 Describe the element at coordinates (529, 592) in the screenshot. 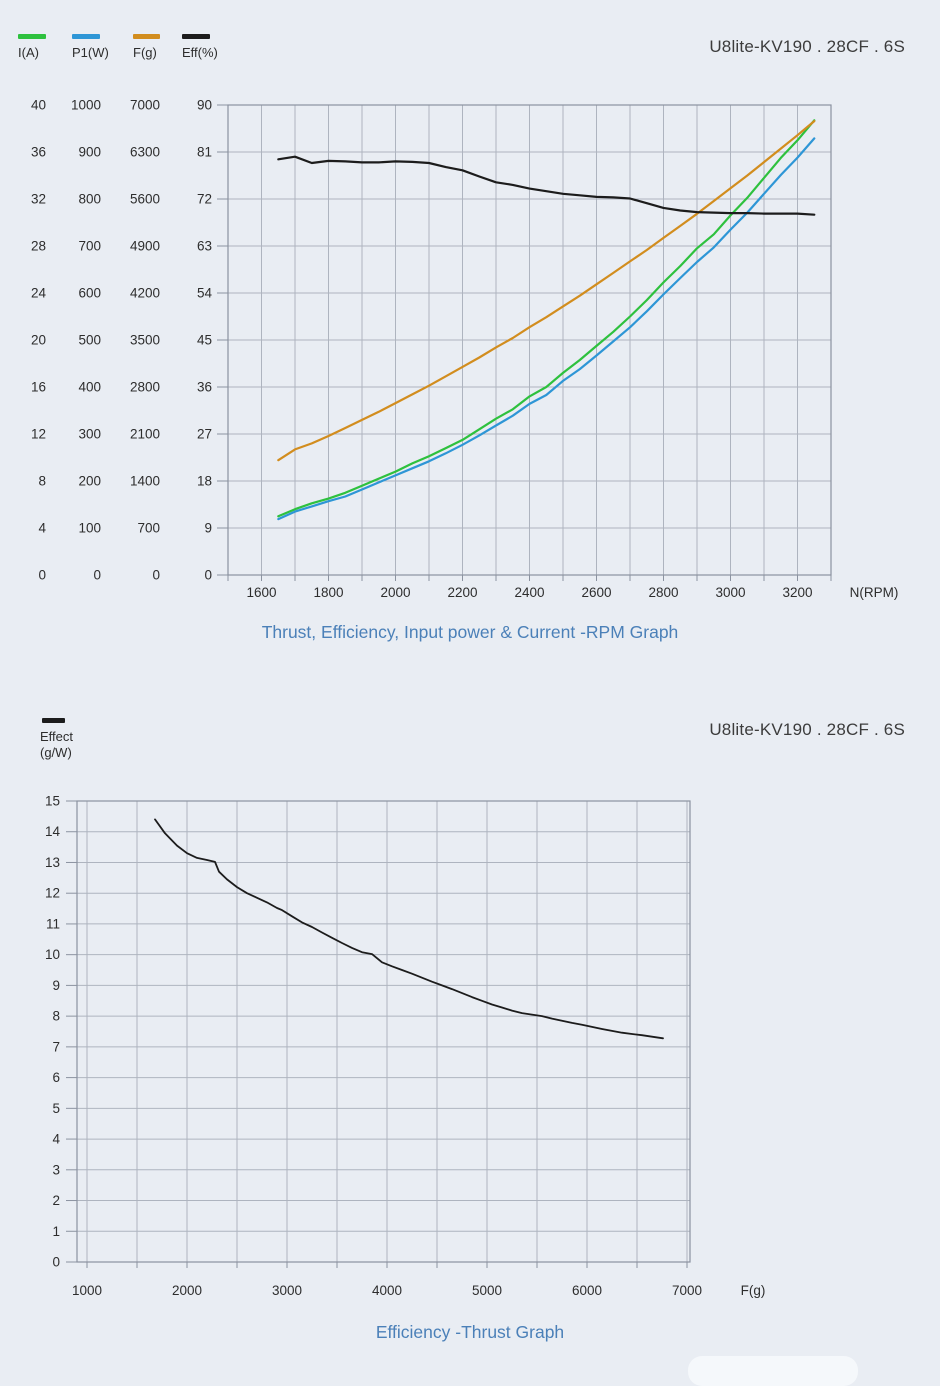

I see `x-tick-label: 2400` at that location.